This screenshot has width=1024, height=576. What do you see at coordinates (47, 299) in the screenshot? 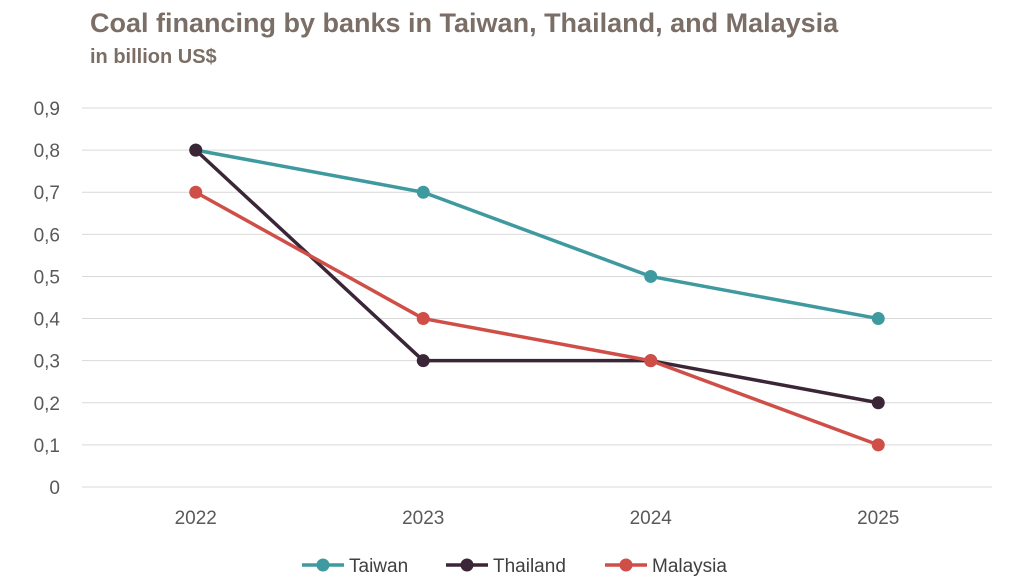
I see `y-axis-ticks: 0 0,1 0,2 0,3 0,4 0,5 0,6 0,7 0,8 0,9` at bounding box center [47, 299].